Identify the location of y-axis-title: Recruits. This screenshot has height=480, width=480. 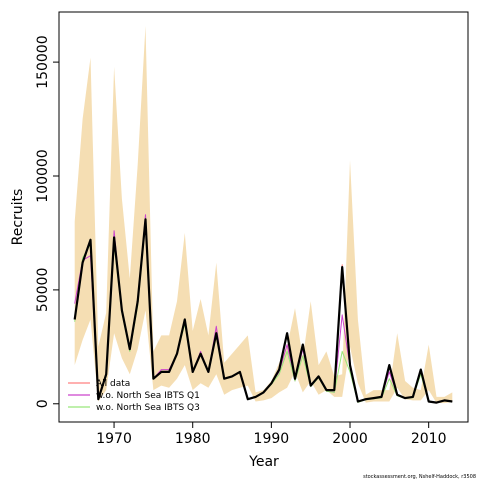
(18, 217).